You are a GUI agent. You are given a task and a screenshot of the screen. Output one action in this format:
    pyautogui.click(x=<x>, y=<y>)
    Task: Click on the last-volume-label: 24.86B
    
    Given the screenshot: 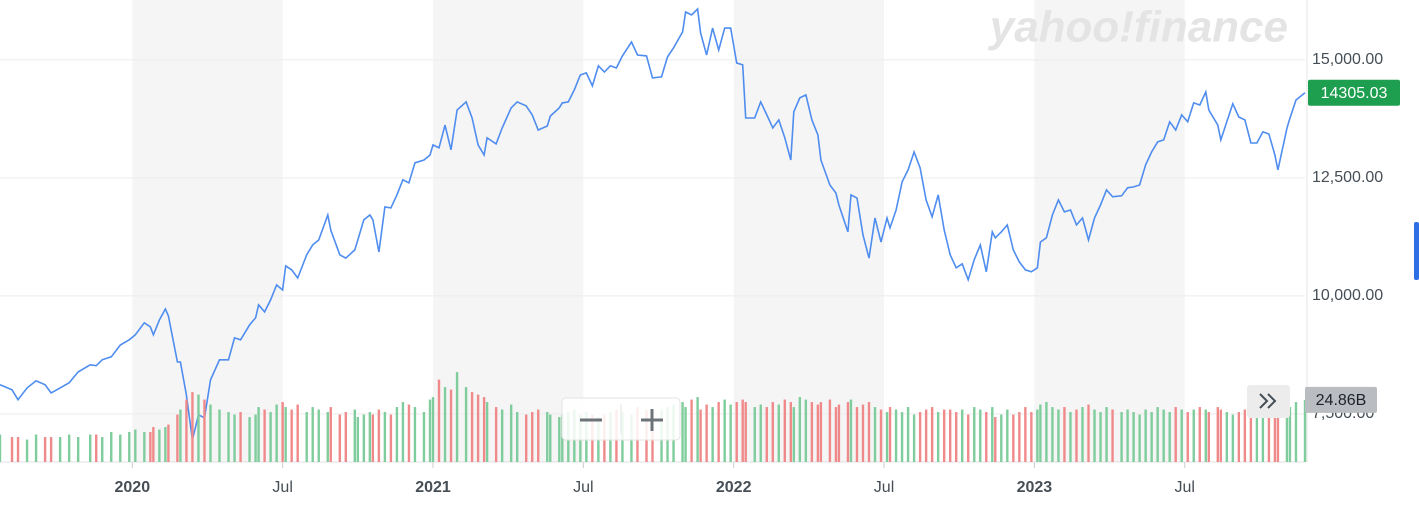 What is the action you would take?
    pyautogui.click(x=1341, y=400)
    